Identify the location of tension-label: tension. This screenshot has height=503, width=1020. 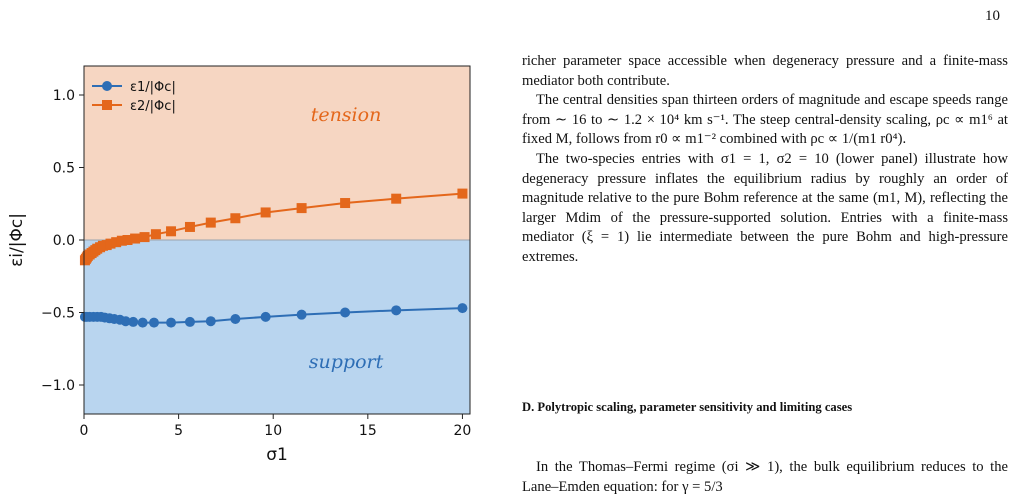
(346, 115).